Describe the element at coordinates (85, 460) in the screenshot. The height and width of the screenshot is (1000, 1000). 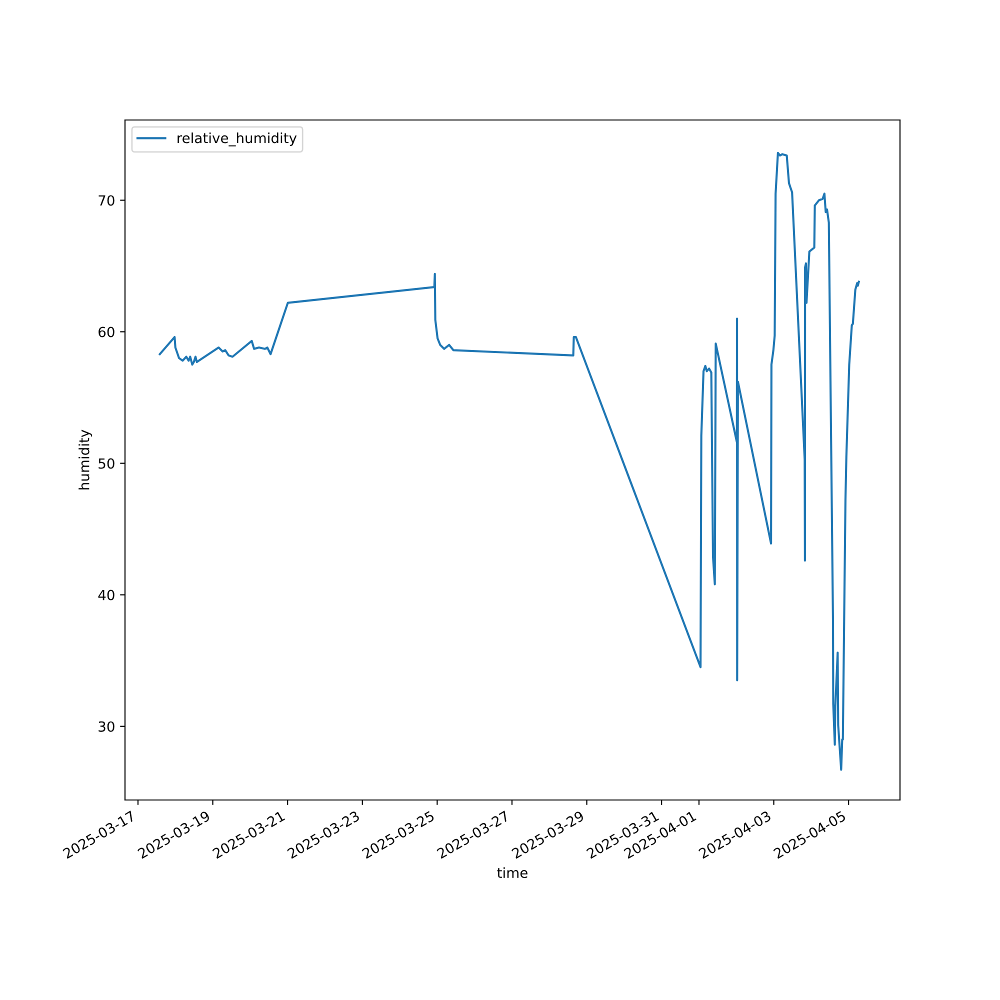
I see `y-axis-title: humidity` at that location.